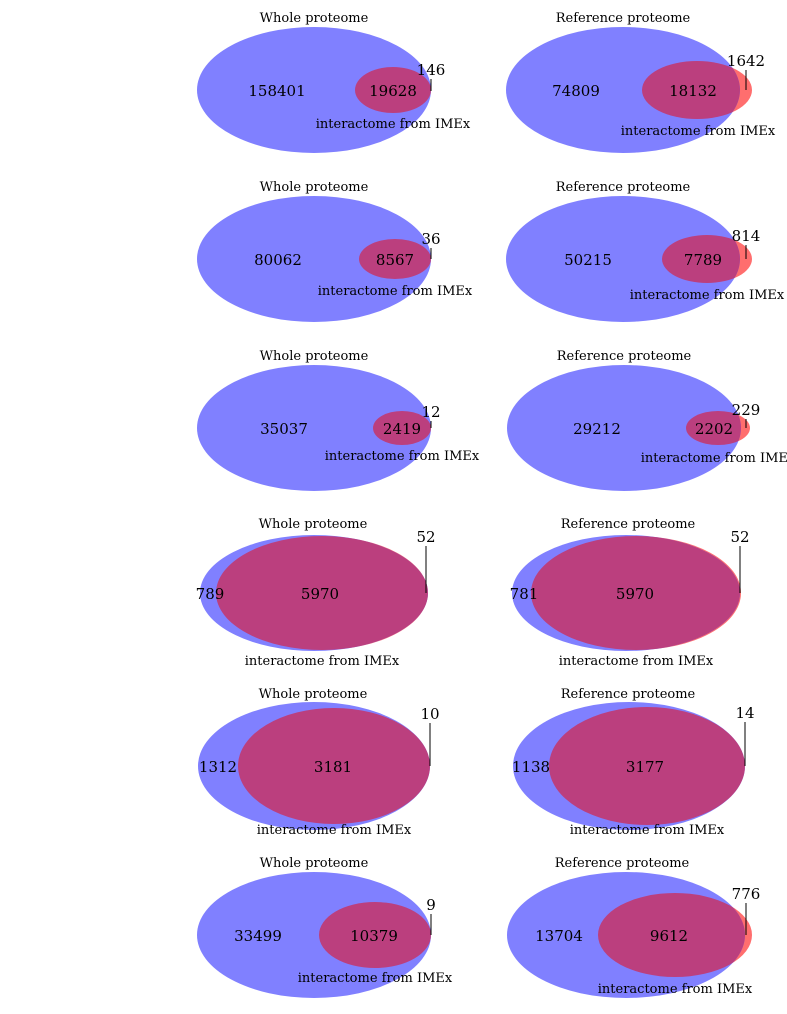 This screenshot has height=1014, width=787. Describe the element at coordinates (284, 429) in the screenshot. I see `set-a-only-count: 35037` at that location.